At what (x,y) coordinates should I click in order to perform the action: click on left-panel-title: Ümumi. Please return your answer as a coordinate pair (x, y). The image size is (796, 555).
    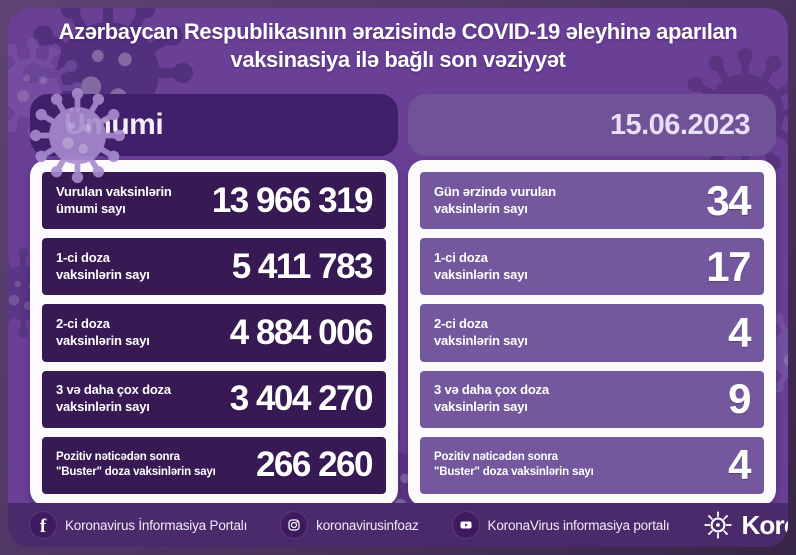
    Looking at the image, I should click on (114, 124).